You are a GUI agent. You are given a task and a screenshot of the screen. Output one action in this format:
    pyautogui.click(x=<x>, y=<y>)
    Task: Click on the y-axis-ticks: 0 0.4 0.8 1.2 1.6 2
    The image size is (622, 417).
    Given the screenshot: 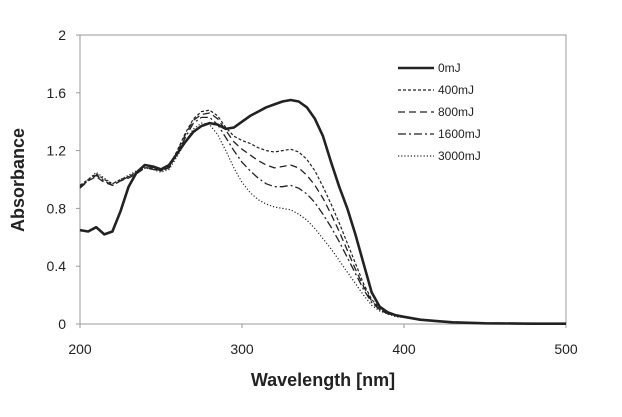 What is the action you would take?
    pyautogui.click(x=63, y=179)
    